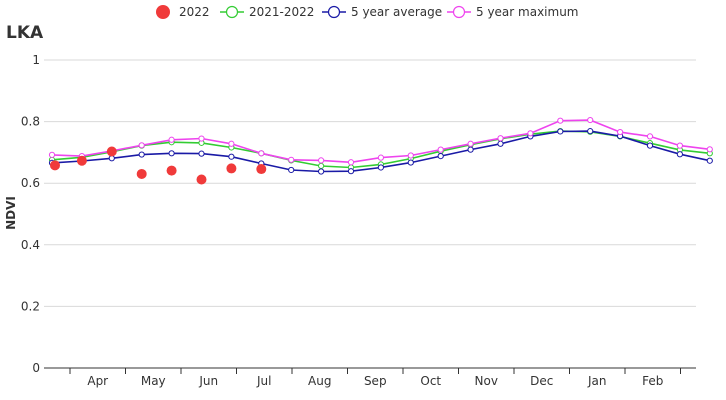 This screenshot has height=400, width=726. I want to click on legend-label: 5 year maximum, so click(527, 12).